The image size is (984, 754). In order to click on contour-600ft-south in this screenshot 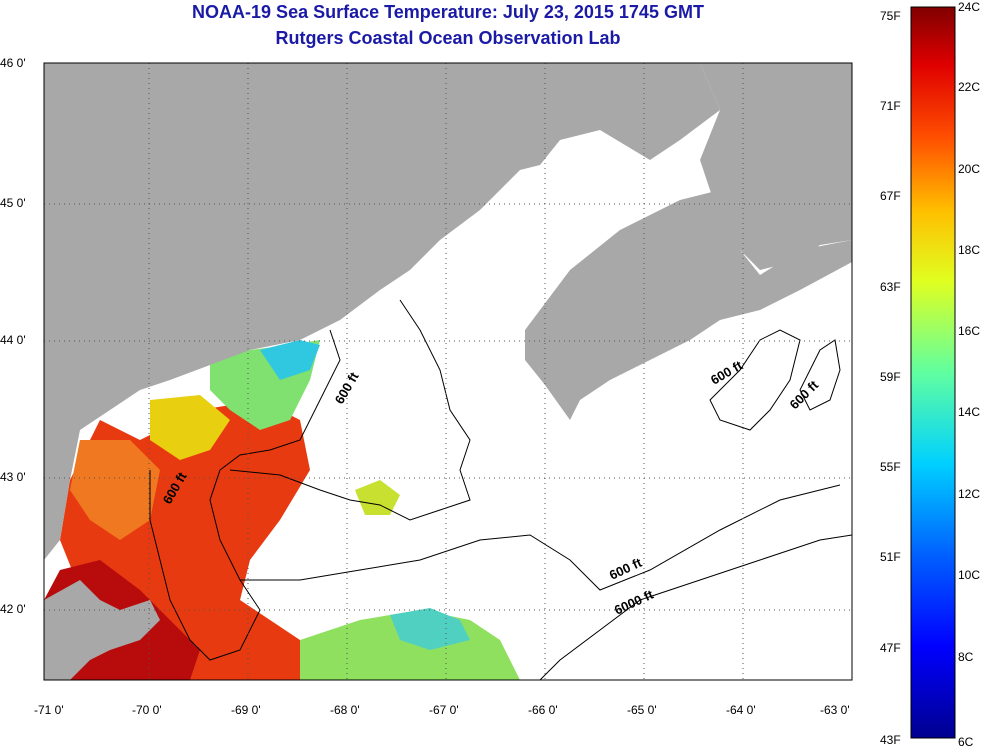, I will do `click(540, 537)`.